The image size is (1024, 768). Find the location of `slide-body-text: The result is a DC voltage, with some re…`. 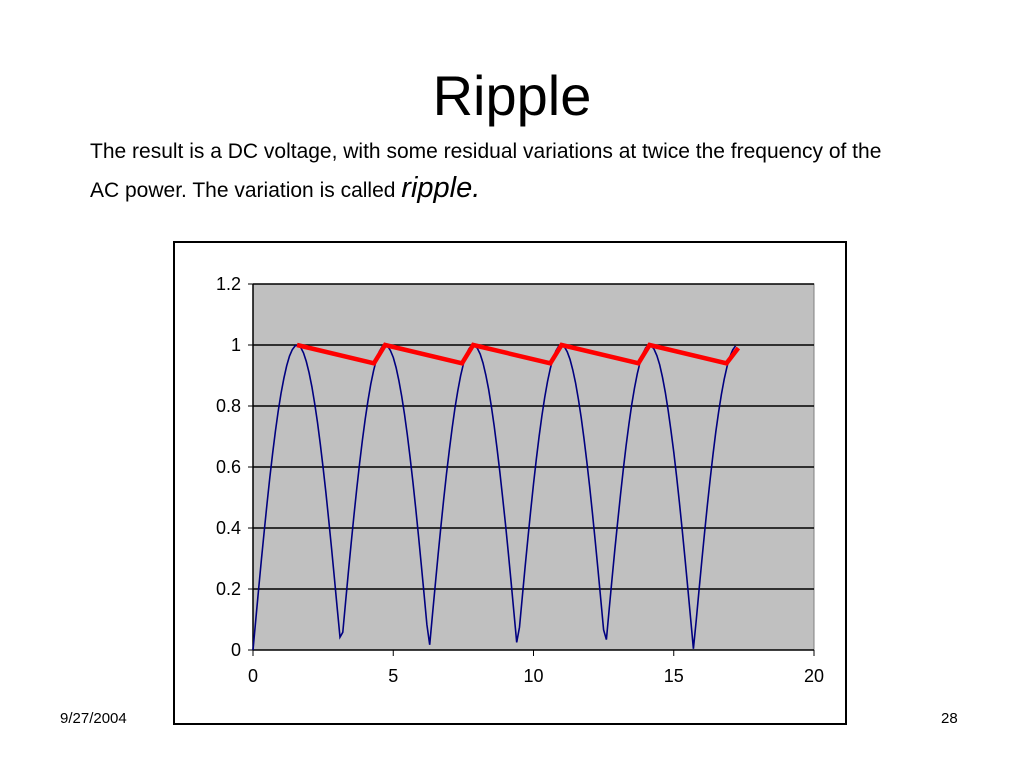

slide-body-text: The result is a DC voltage, with some re… is located at coordinates (490, 171).